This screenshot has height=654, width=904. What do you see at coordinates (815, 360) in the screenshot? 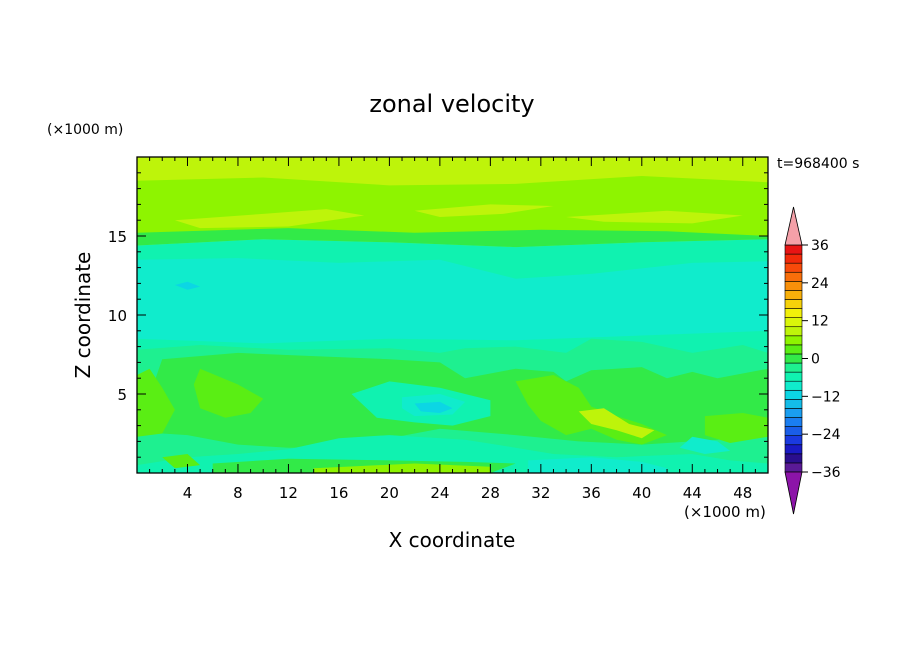
I see `colorbar-tick-label: 0` at bounding box center [815, 360].